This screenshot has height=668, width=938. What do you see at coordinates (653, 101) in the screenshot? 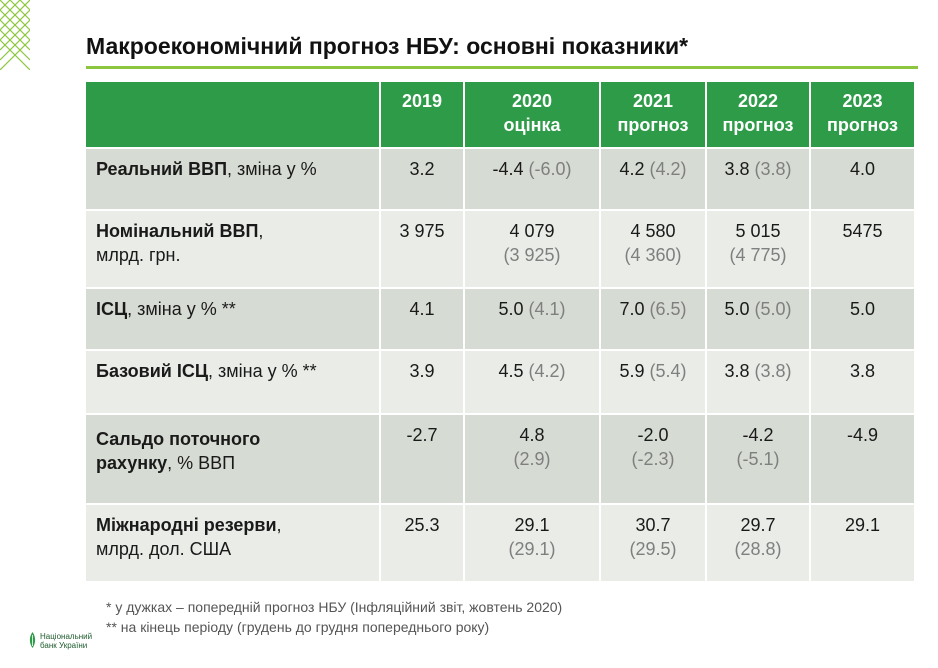
I see `header-year: 2021` at bounding box center [653, 101].